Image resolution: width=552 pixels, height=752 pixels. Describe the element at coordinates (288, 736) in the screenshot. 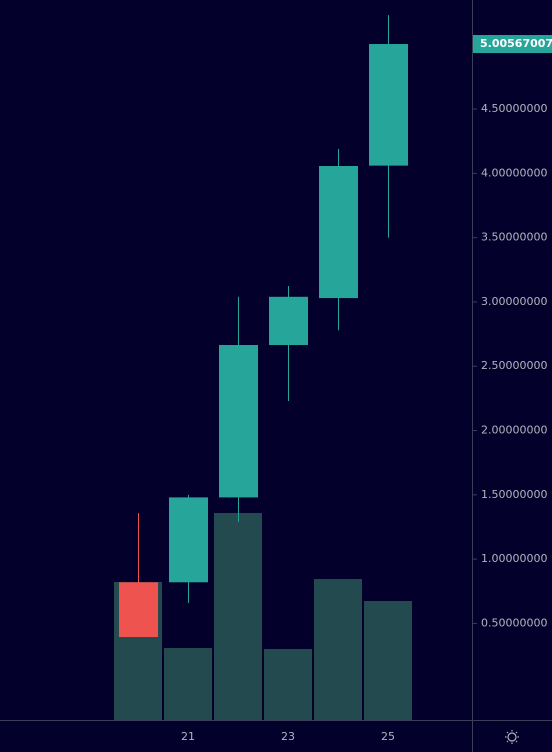

I see `x-tick-label: 23` at that location.